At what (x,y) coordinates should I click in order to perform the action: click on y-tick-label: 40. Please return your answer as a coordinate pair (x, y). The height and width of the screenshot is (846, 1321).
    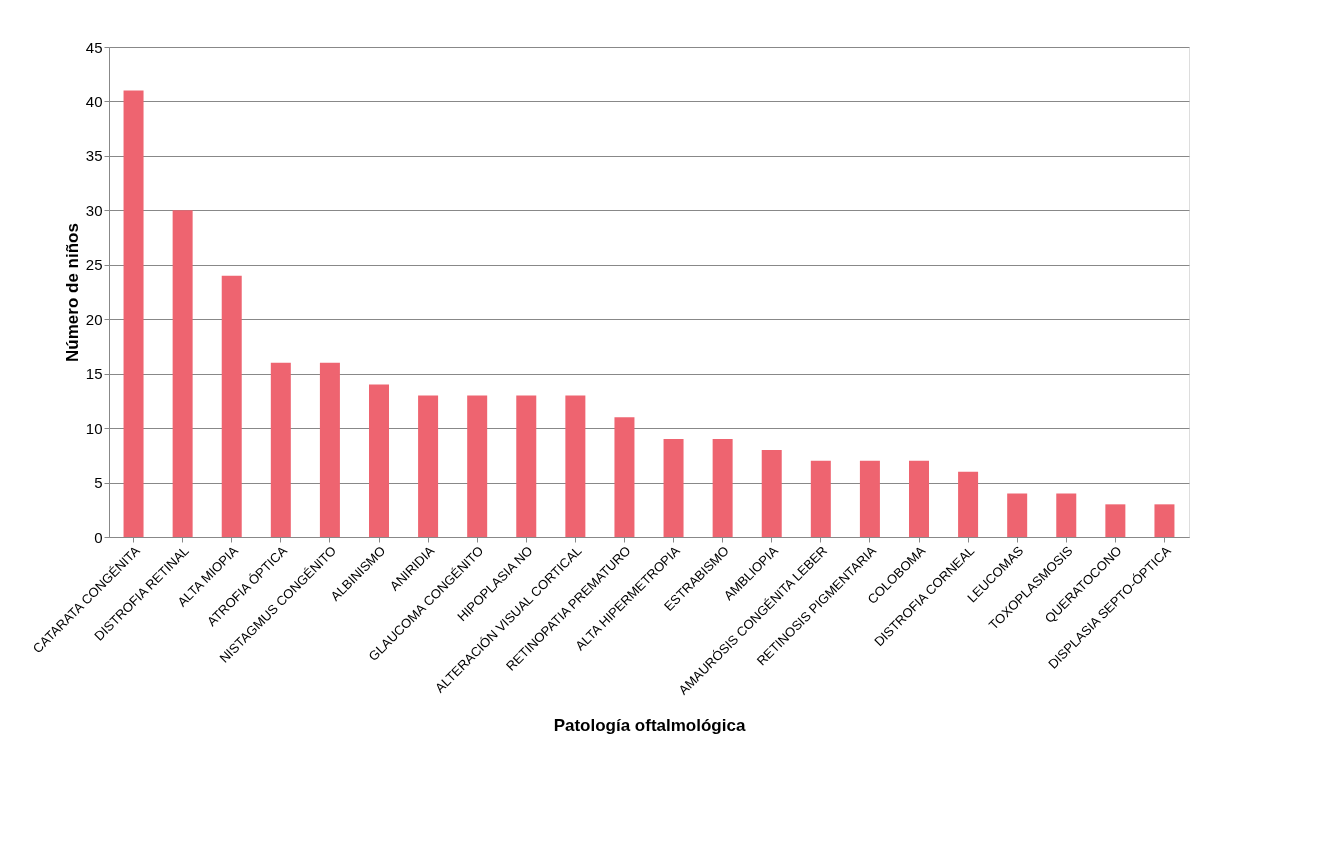
    Looking at the image, I should click on (94, 101).